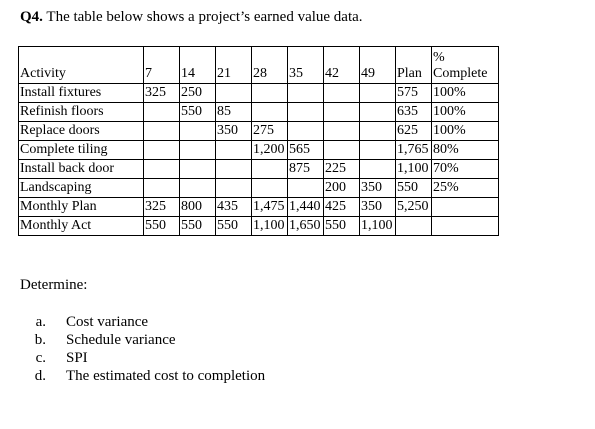 This screenshot has width=595, height=429. What do you see at coordinates (81, 226) in the screenshot?
I see `activity-cell: Monthly Act` at bounding box center [81, 226].